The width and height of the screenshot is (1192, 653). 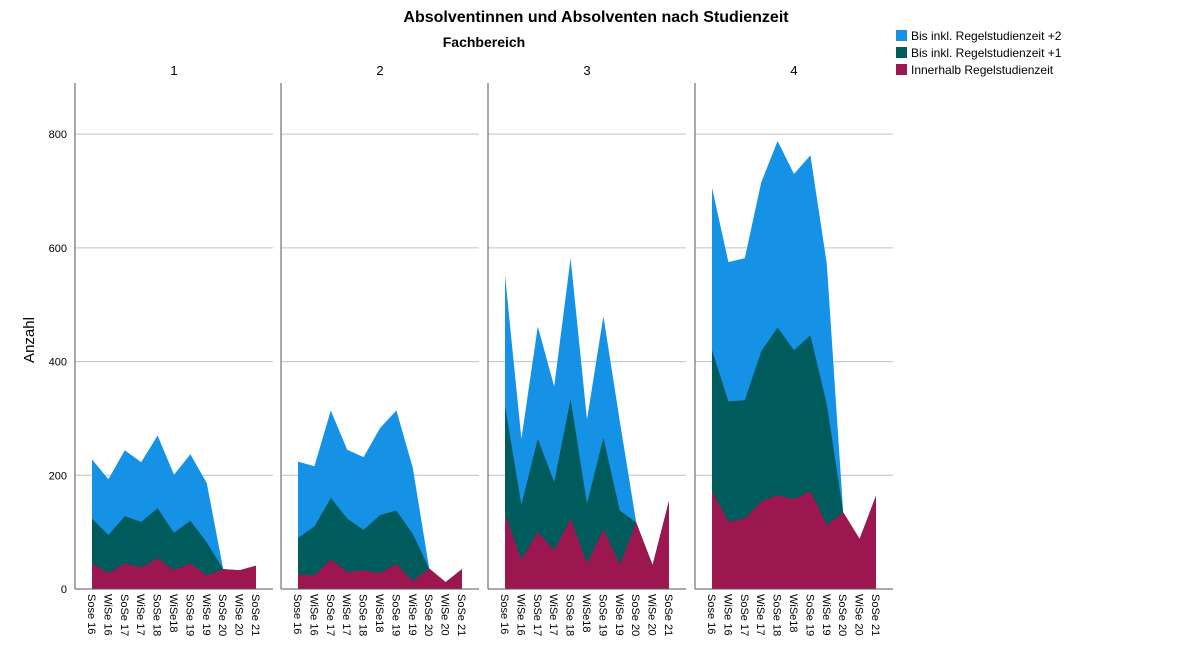 I want to click on legend-label: Bis inkl. Regelstudienzeit +2, so click(x=986, y=36).